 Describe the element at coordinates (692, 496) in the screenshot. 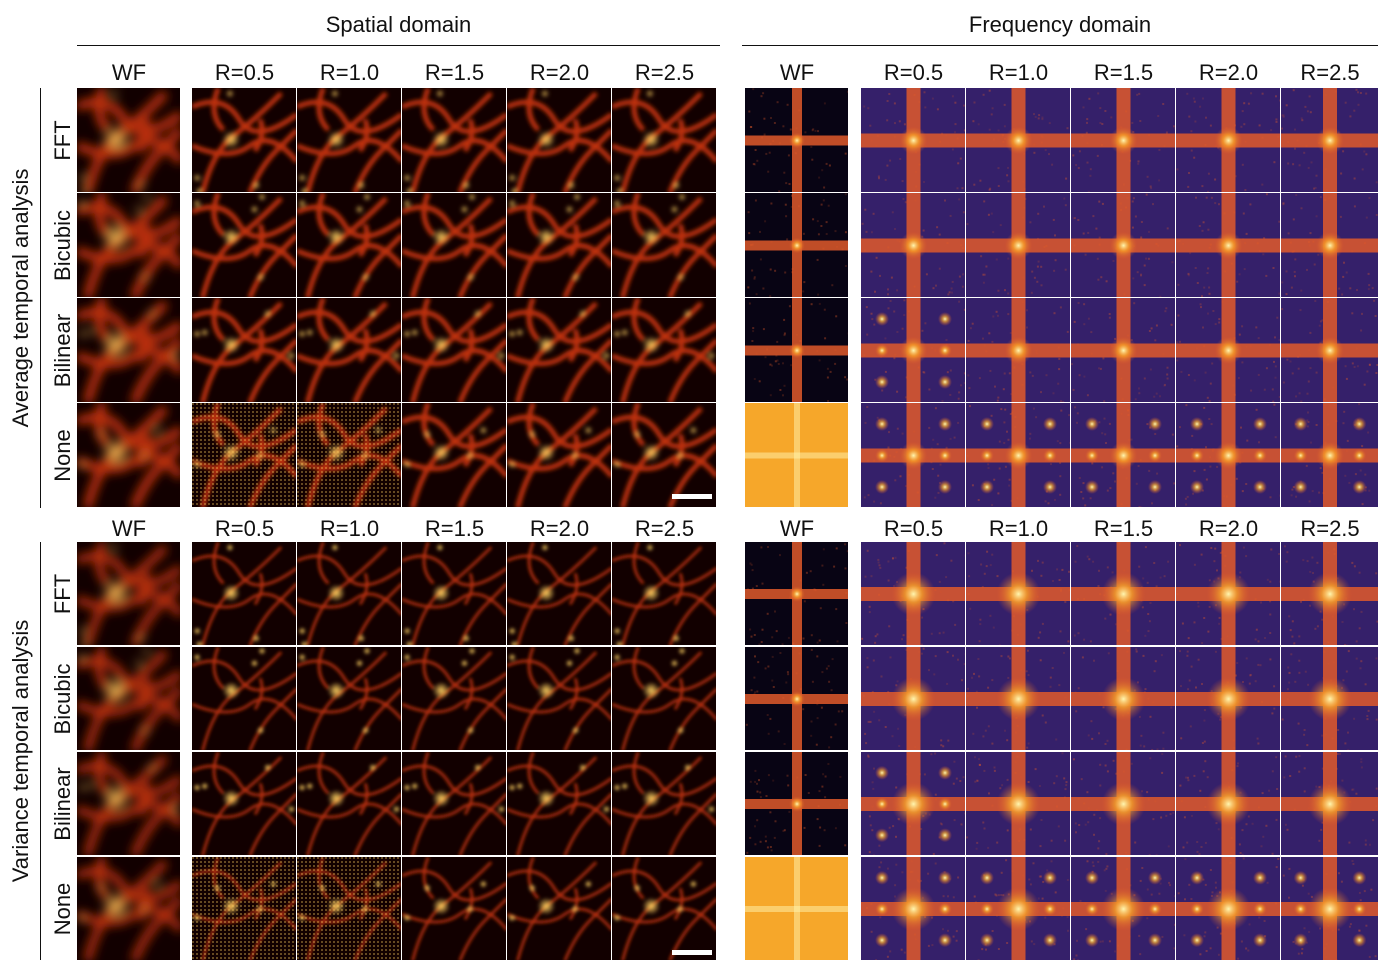

I see `scale-bar-average` at that location.